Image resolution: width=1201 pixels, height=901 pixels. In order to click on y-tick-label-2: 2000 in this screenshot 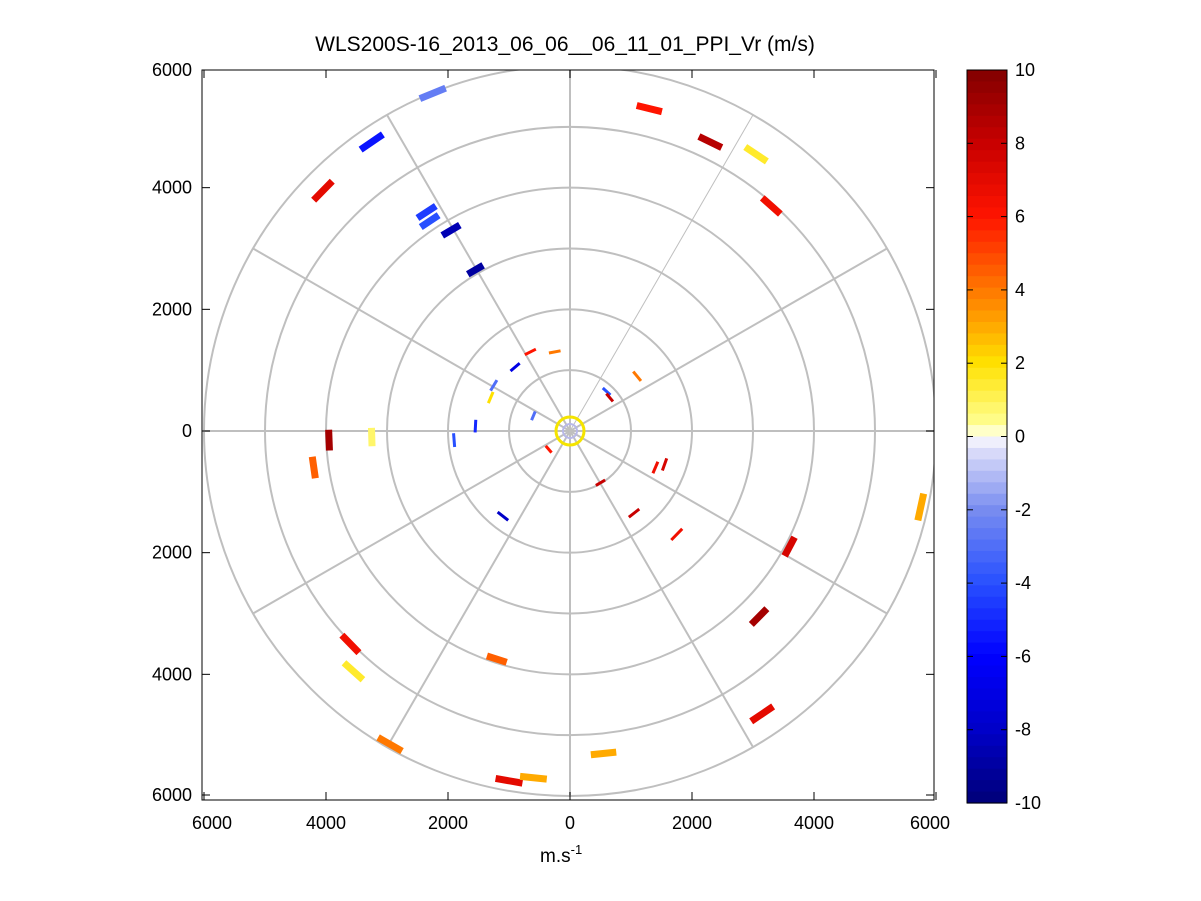, I will do `click(172, 309)`.